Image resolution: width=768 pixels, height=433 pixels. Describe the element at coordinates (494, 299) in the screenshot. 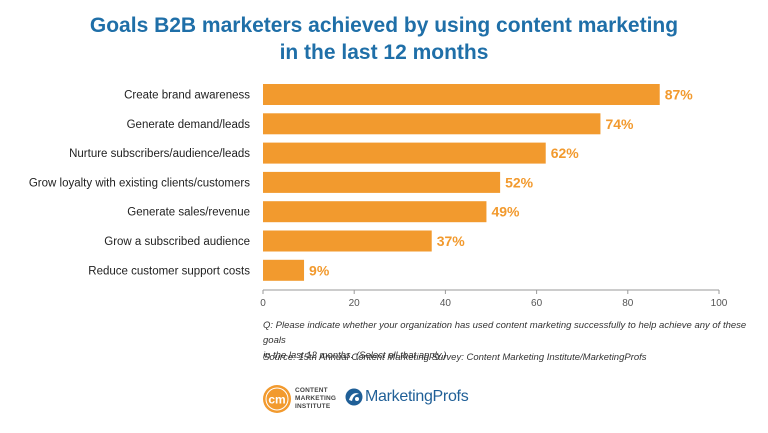

I see `x-axis: 0 20 40 60 80 100` at that location.